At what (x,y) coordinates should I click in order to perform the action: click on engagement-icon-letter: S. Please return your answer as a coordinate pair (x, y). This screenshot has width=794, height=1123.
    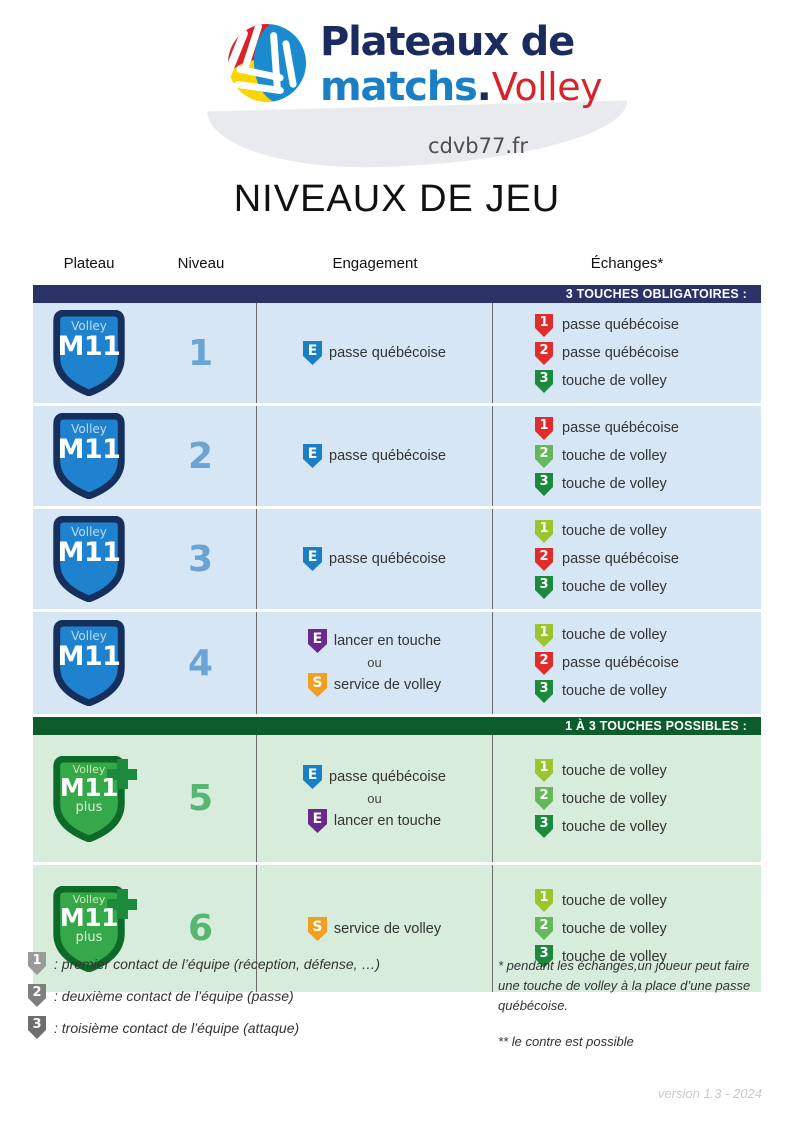
    Looking at the image, I should click on (317, 926).